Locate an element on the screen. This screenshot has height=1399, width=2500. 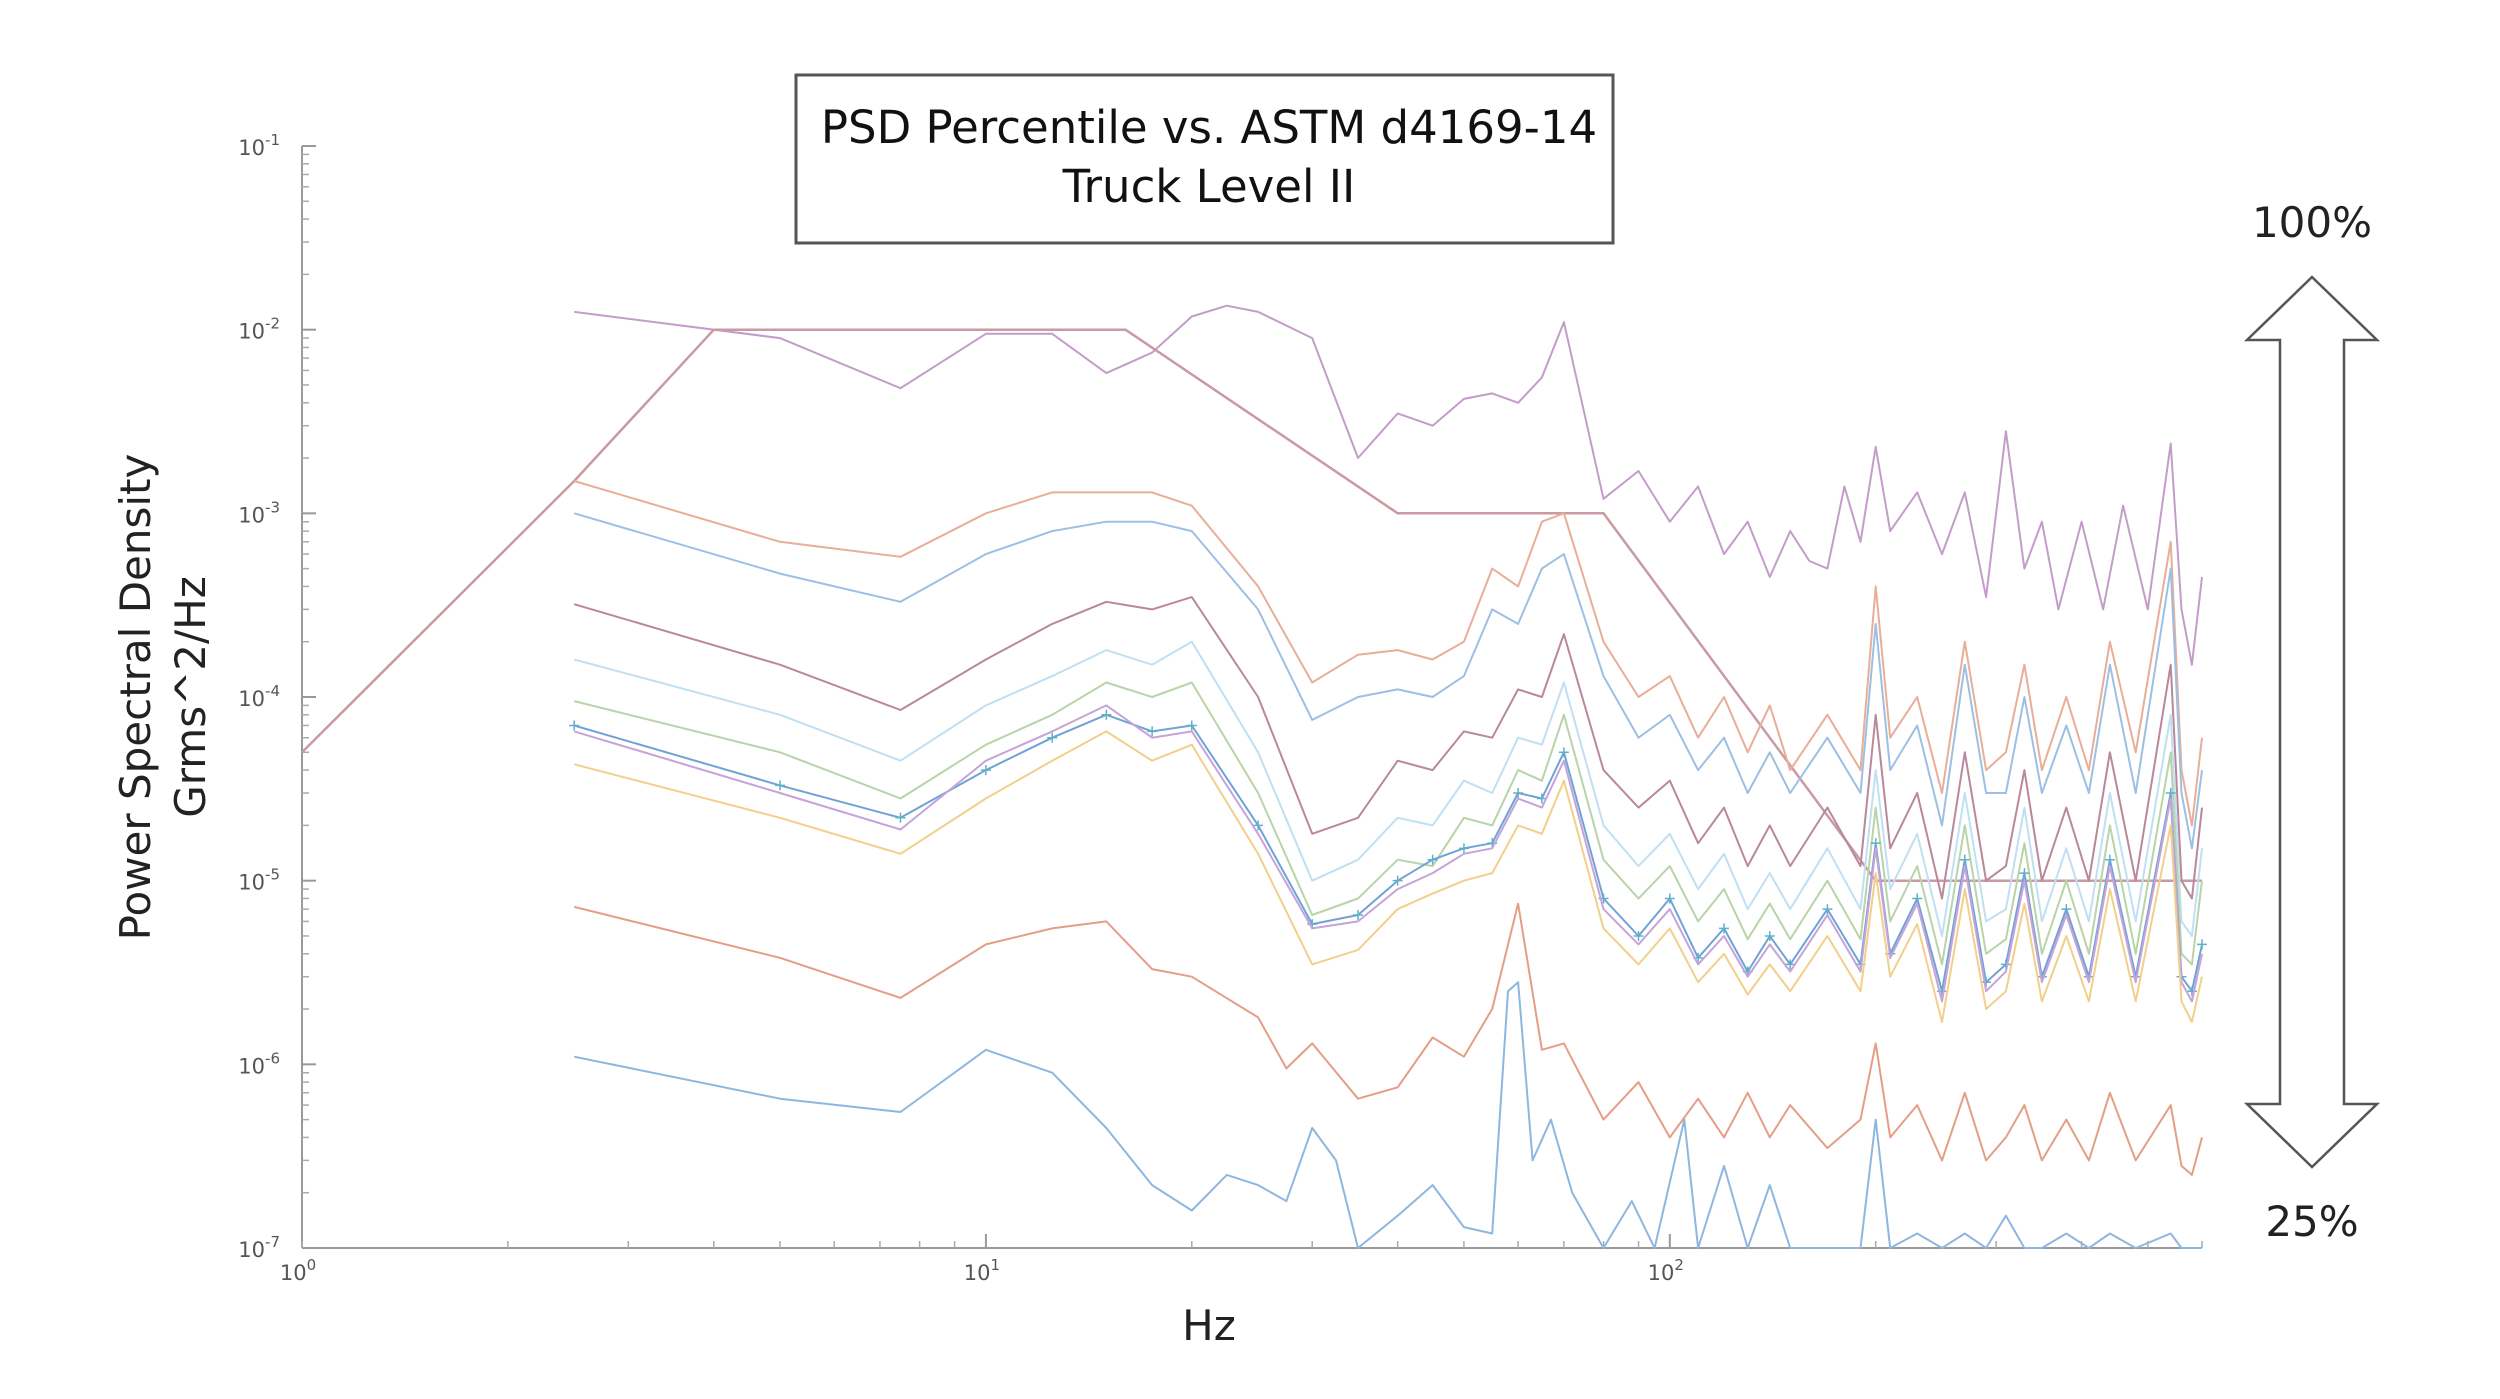
double-arrow-icon is located at coordinates (2312, 722).